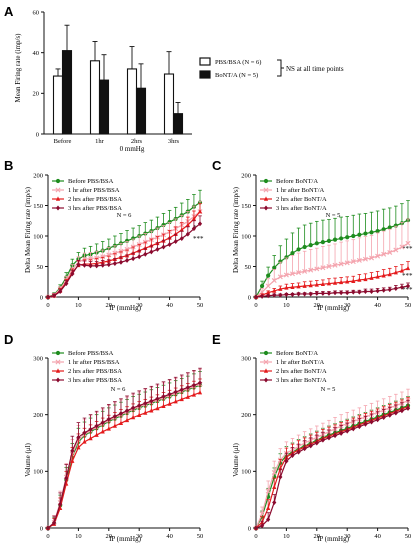 The height and width of the screenshot is (550, 418). I want to click on y-tick-label: 20, so click(36, 94).